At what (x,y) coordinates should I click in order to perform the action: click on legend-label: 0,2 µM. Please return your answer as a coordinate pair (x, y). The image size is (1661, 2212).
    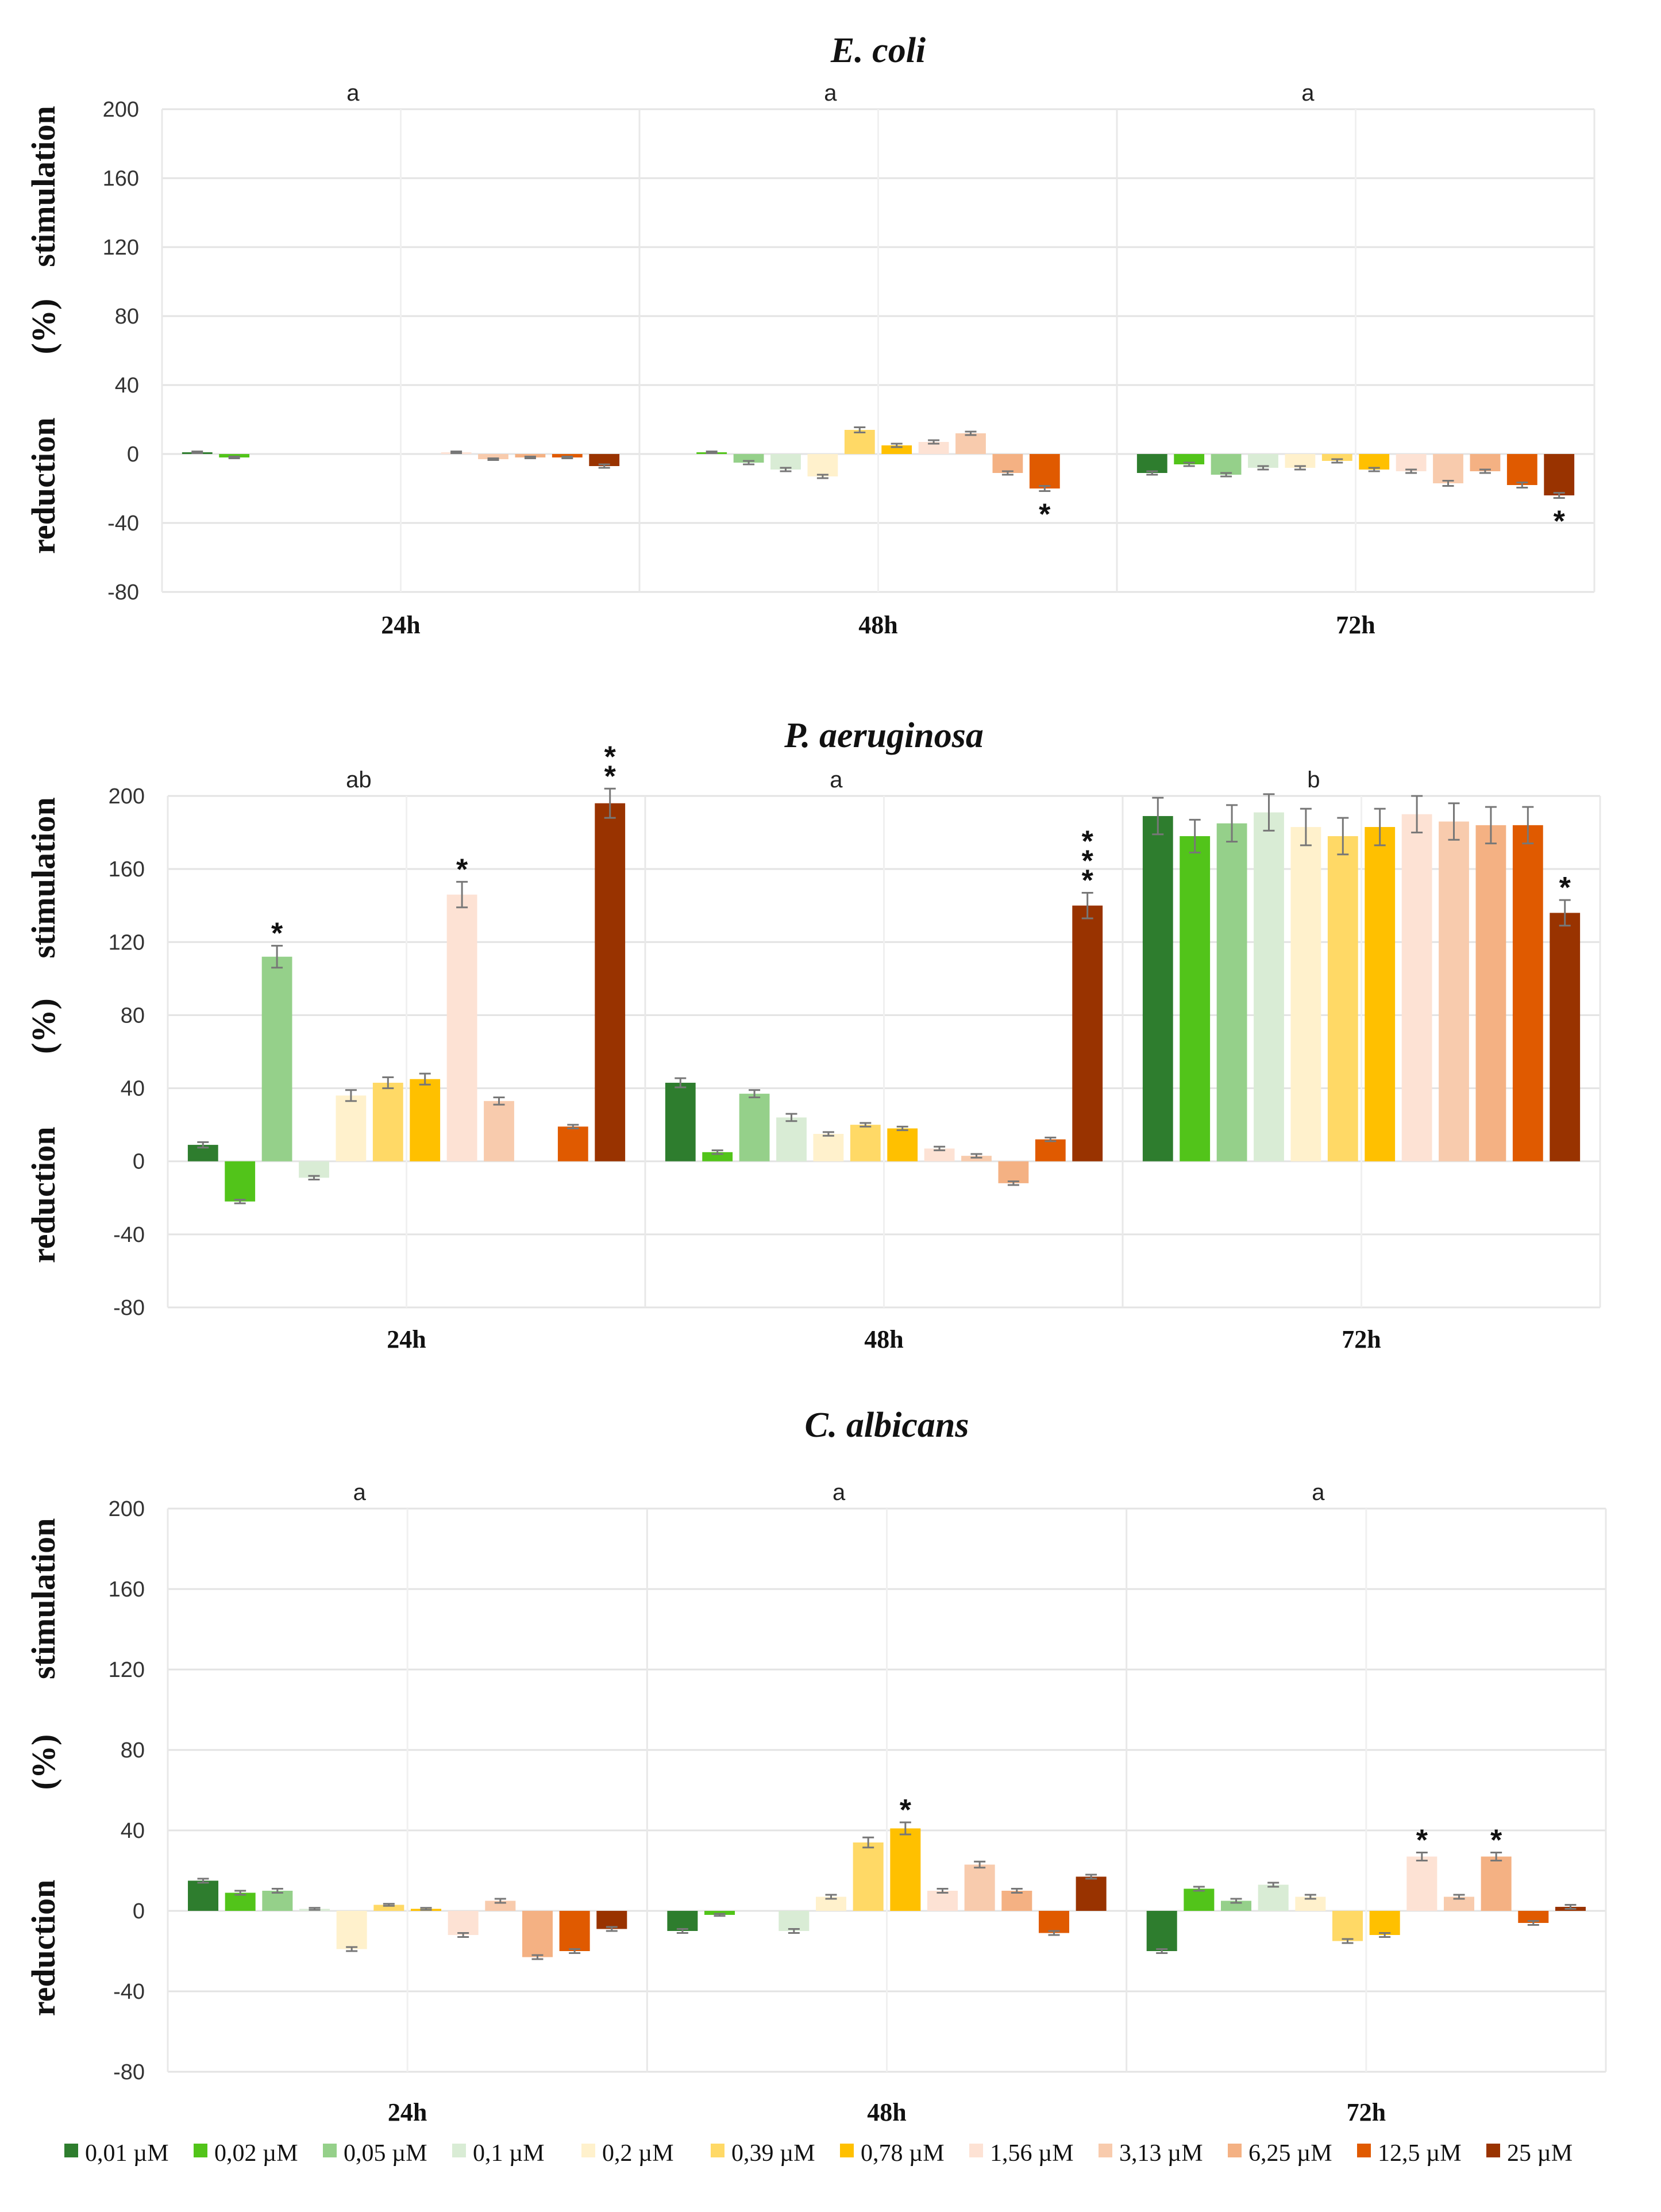
    Looking at the image, I should click on (638, 2153).